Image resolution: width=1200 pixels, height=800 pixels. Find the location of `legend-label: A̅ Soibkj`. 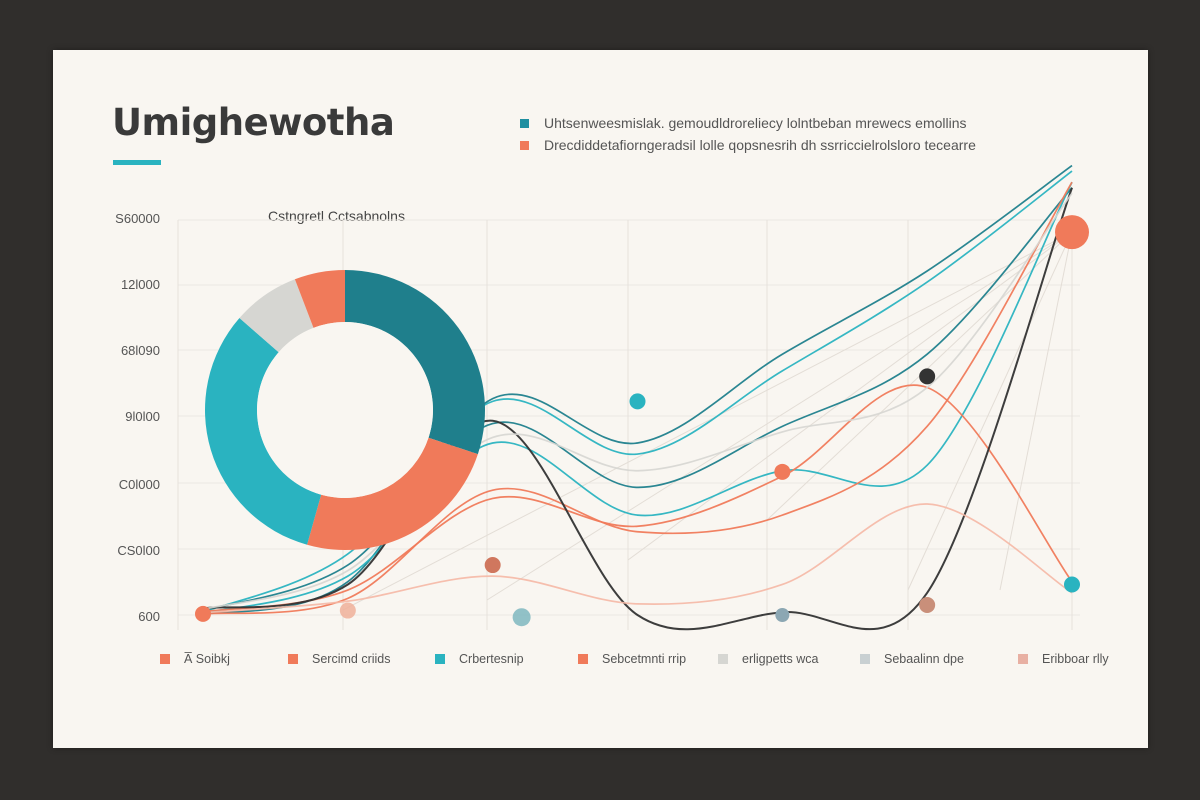

legend-label: A̅ Soibkj is located at coordinates (207, 659).